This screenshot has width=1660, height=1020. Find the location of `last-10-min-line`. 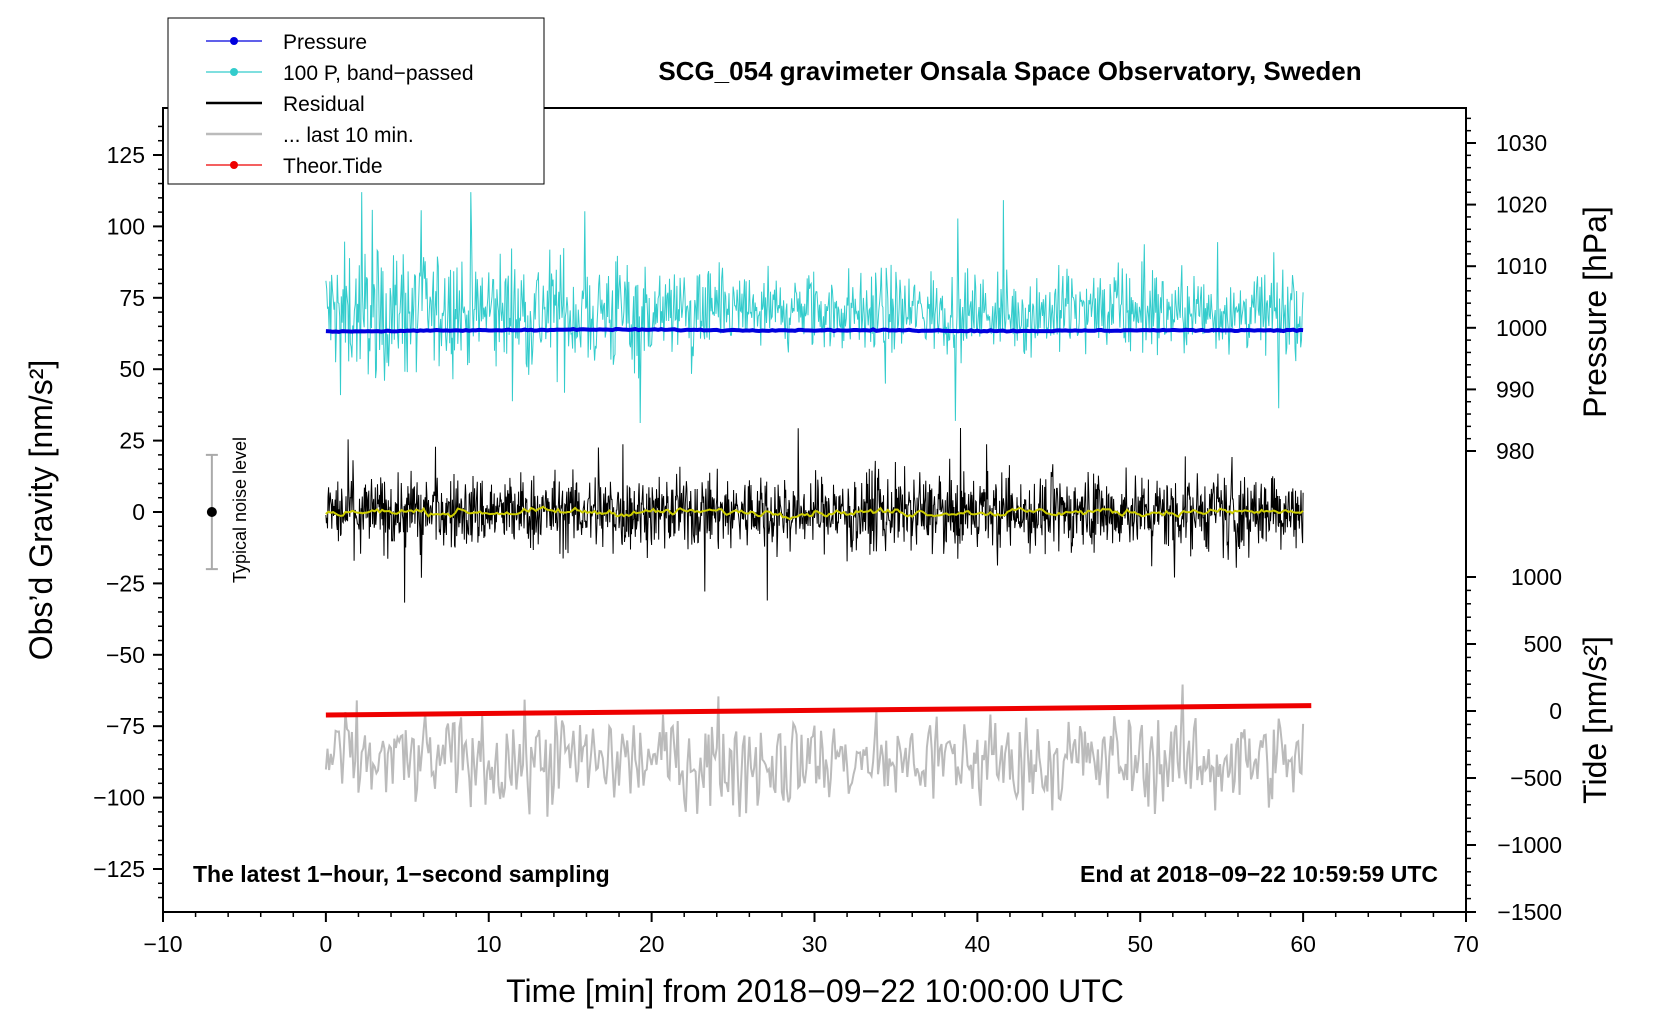

last-10-min-line is located at coordinates (814, 750).